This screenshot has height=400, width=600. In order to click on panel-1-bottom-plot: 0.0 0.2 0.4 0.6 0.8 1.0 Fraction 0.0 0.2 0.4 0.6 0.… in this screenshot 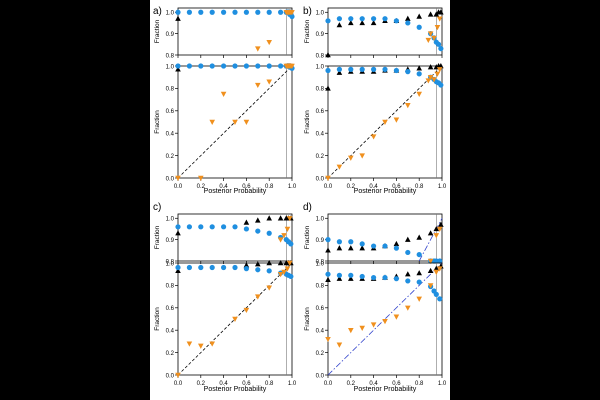, I will do `click(225, 126)`.